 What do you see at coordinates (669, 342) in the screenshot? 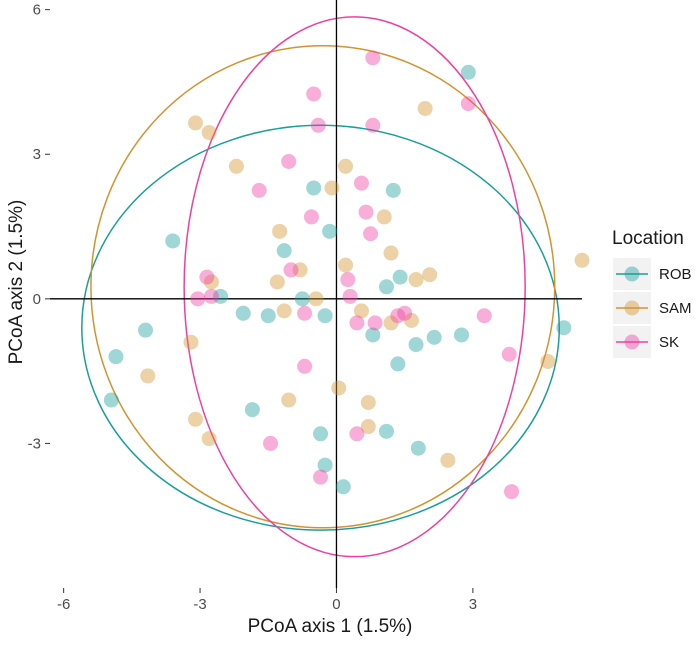
I see `legend-label-sk: SK` at bounding box center [669, 342].